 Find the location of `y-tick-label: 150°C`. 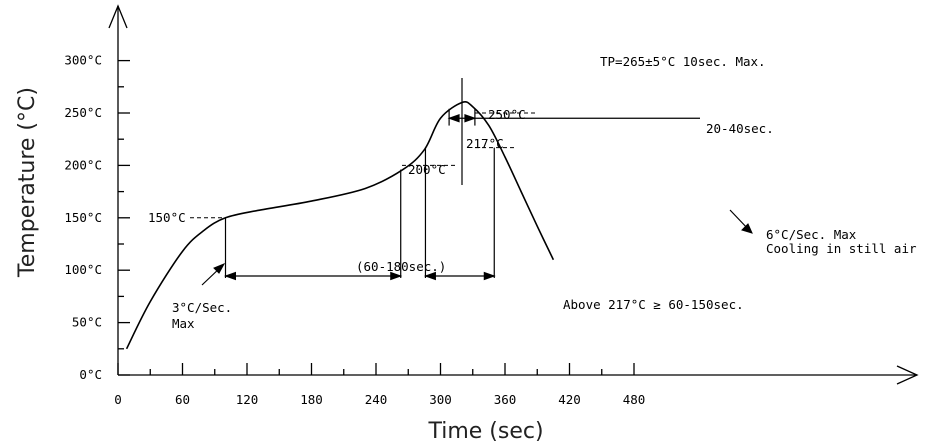

y-tick-label: 150°C is located at coordinates (83, 217).